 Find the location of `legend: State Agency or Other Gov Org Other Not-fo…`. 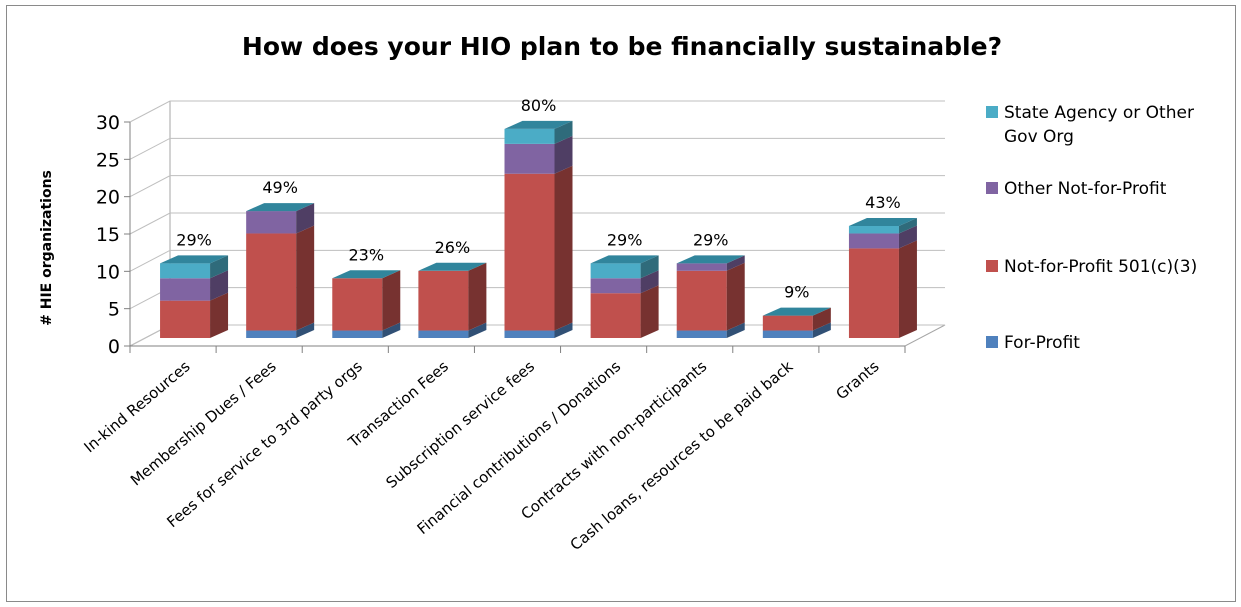

legend: State Agency or Other Gov Org Other Not-fo… is located at coordinates (1091, 228).